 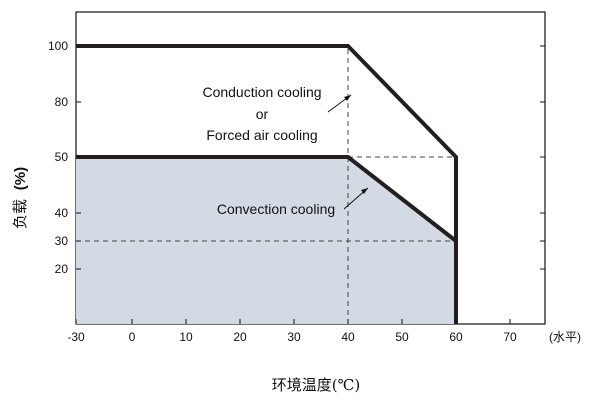 What do you see at coordinates (402, 337) in the screenshot?
I see `x-tick-label: 50` at bounding box center [402, 337].